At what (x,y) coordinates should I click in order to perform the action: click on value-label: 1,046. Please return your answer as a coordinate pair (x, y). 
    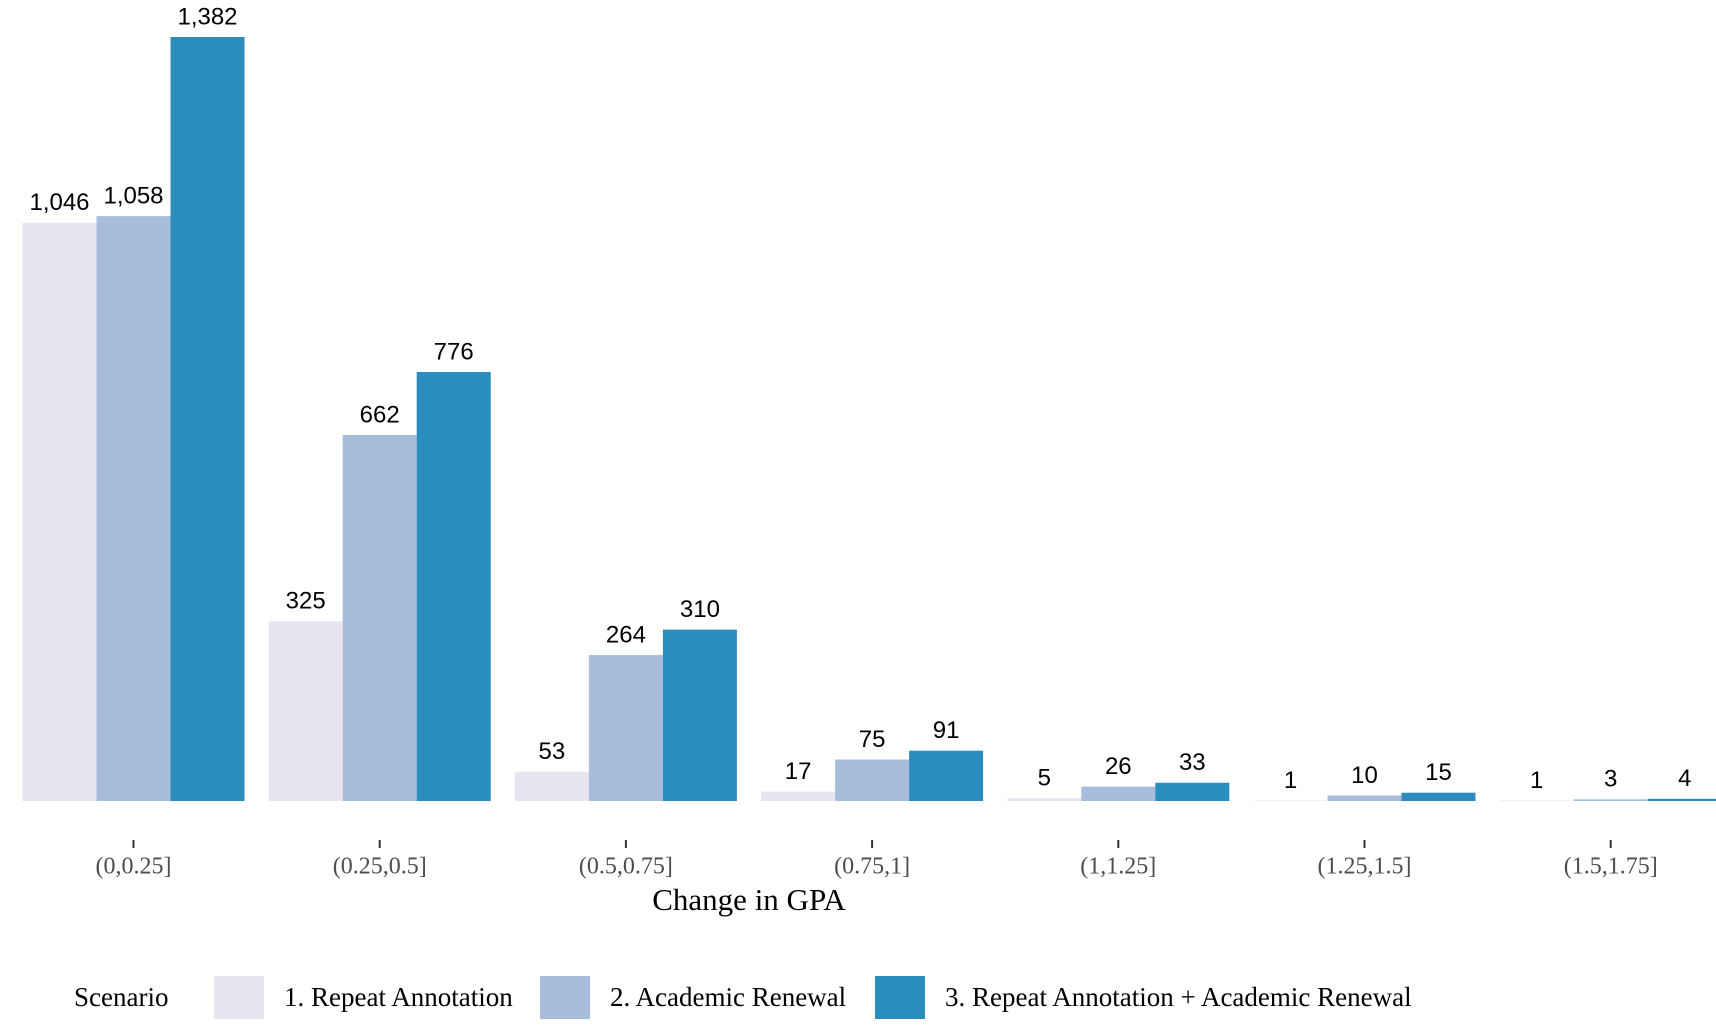
    Looking at the image, I should click on (59, 202).